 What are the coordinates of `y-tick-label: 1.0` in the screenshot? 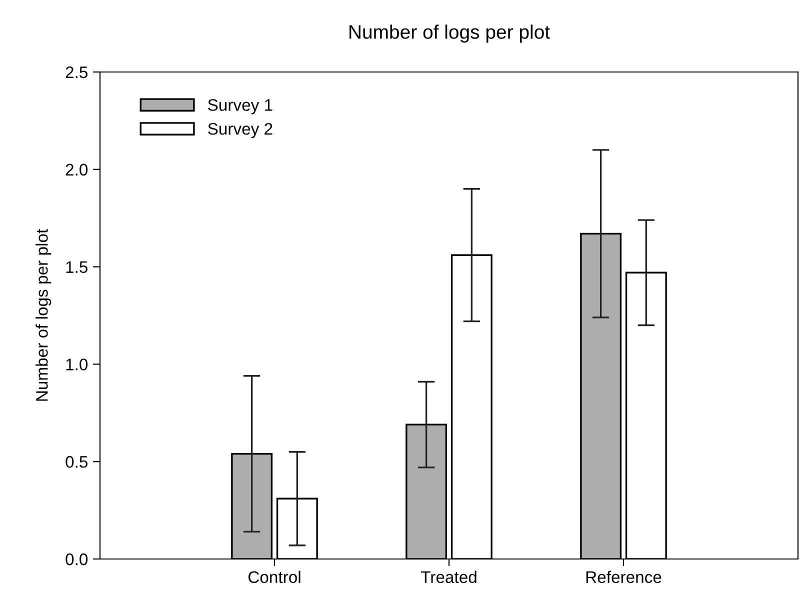 It's located at (77, 364).